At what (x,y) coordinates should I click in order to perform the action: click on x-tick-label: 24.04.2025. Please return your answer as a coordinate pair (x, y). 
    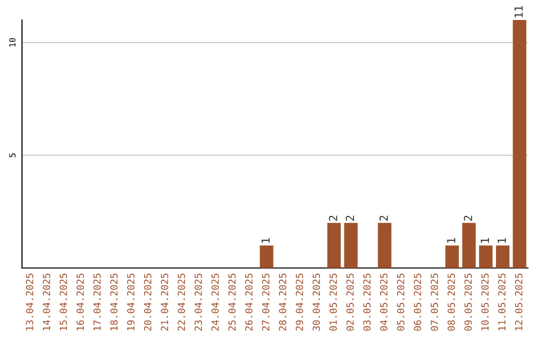
    Looking at the image, I should click on (215, 302).